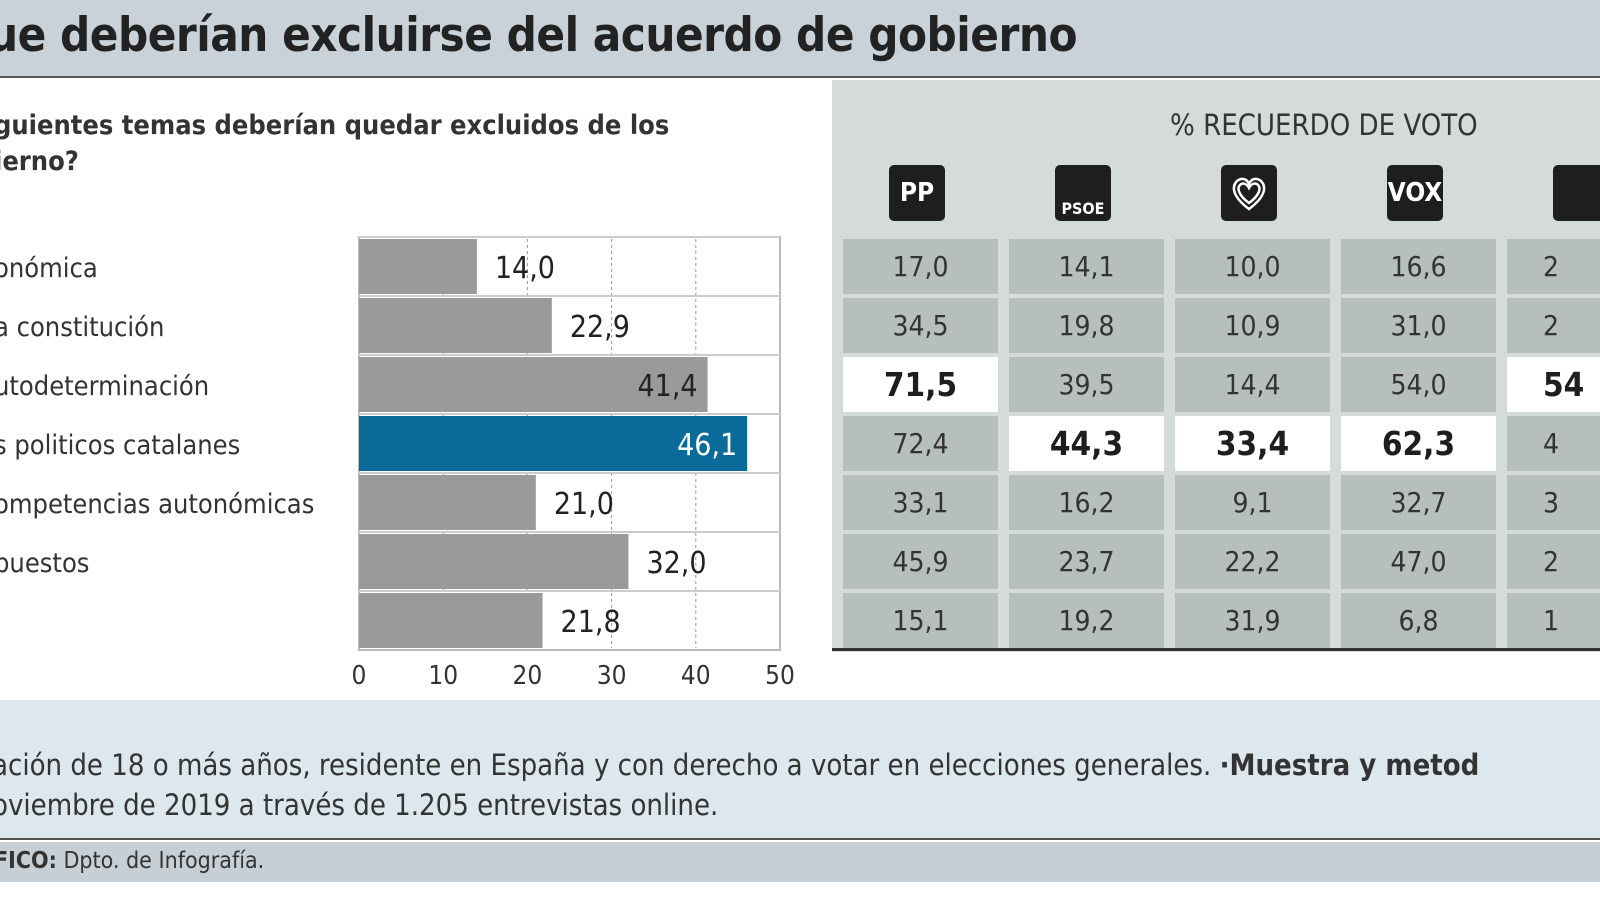 The height and width of the screenshot is (900, 1600). I want to click on footer-note-bold: ·Muestra y metod, so click(1349, 765).